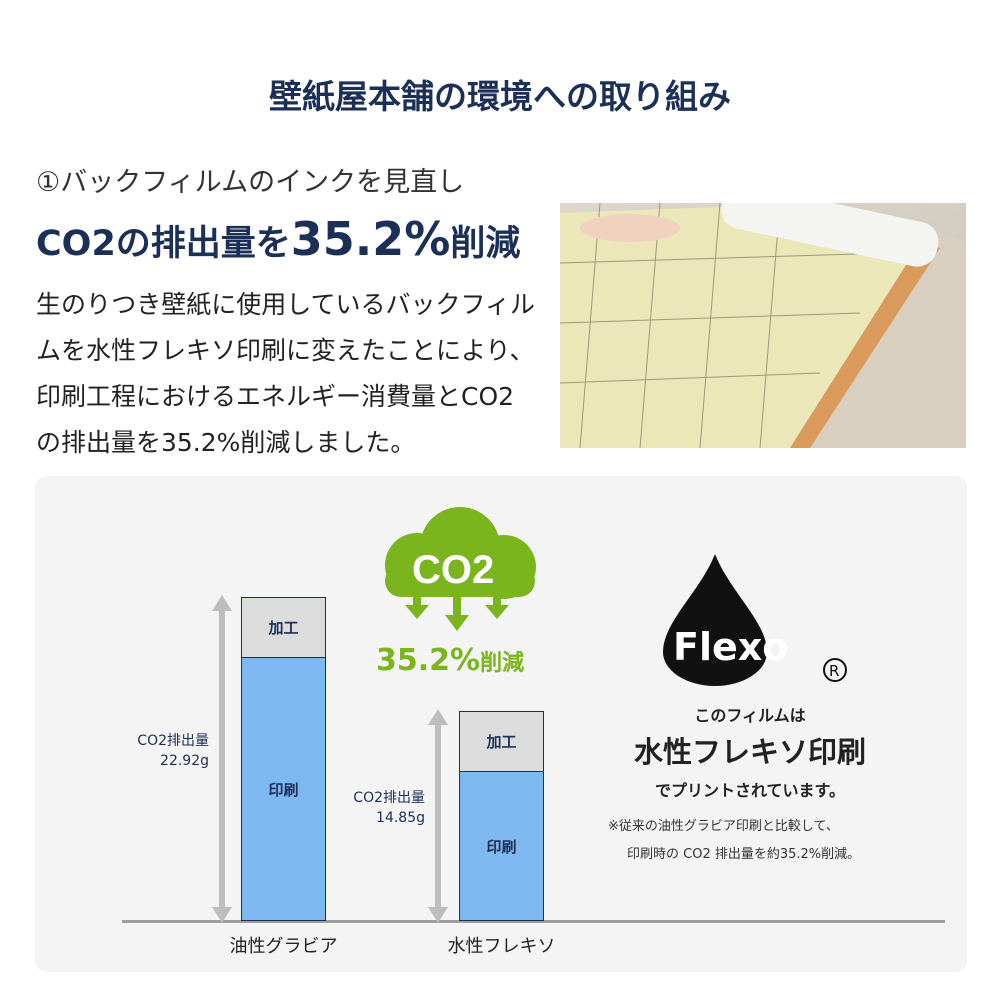 This screenshot has width=1000, height=1000. Describe the element at coordinates (500, 96) in the screenshot. I see `page-title: 壁紙屋本舗の環境への取り組み` at that location.